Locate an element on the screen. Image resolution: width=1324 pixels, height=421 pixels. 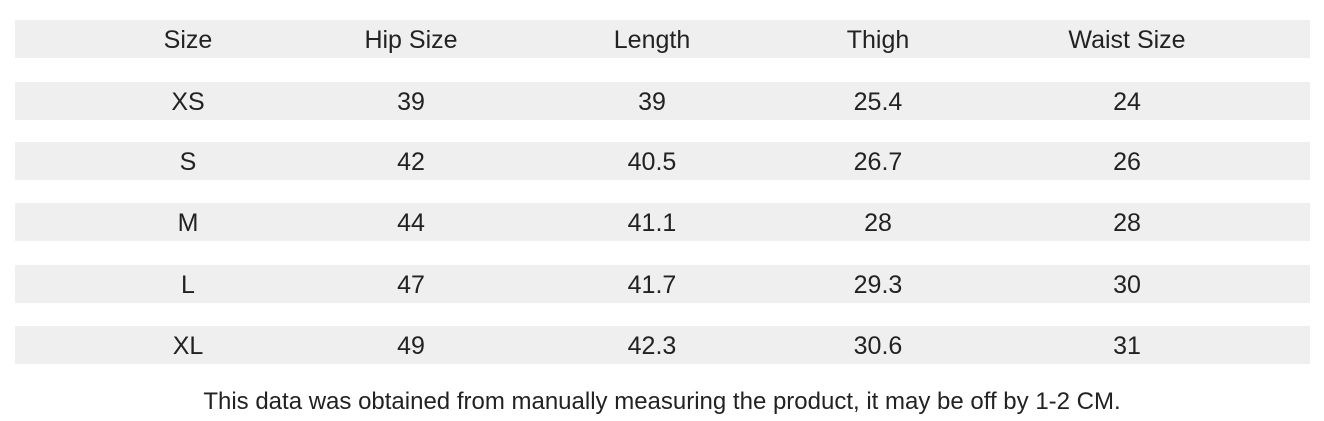
table-cell: 30.6 is located at coordinates (878, 346).